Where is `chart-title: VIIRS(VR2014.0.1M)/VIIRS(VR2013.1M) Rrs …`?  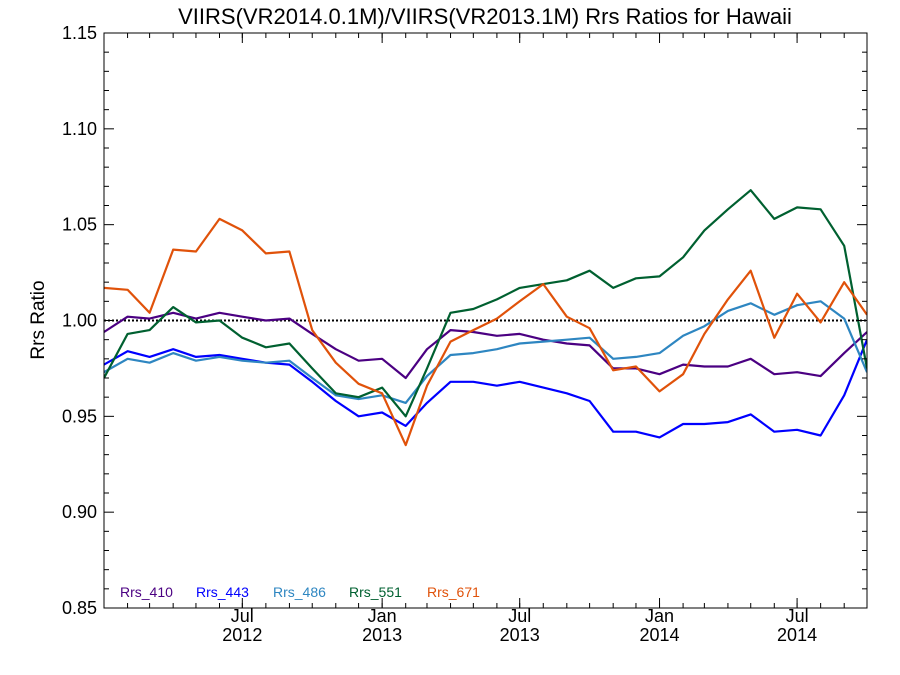
chart-title: VIIRS(VR2014.0.1M)/VIIRS(VR2013.1M) Rrs … is located at coordinates (485, 16).